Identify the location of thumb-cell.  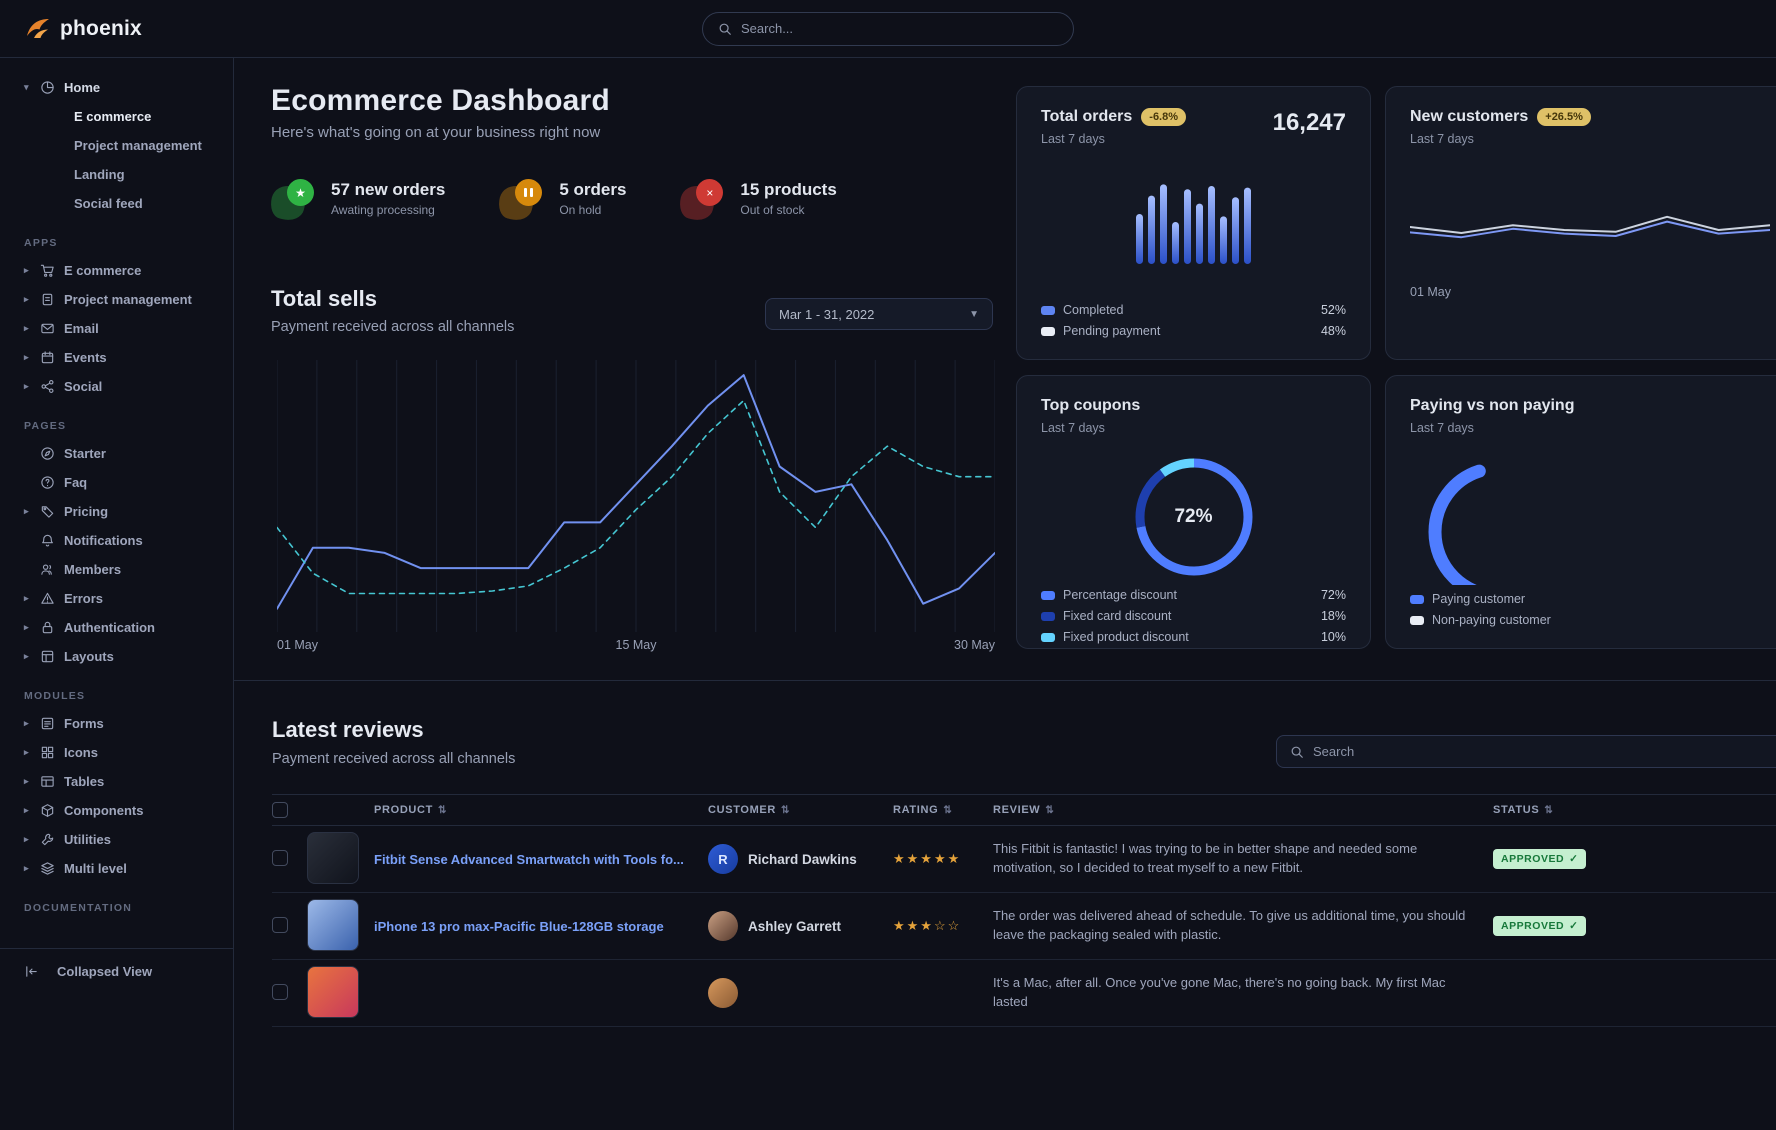
(340, 926).